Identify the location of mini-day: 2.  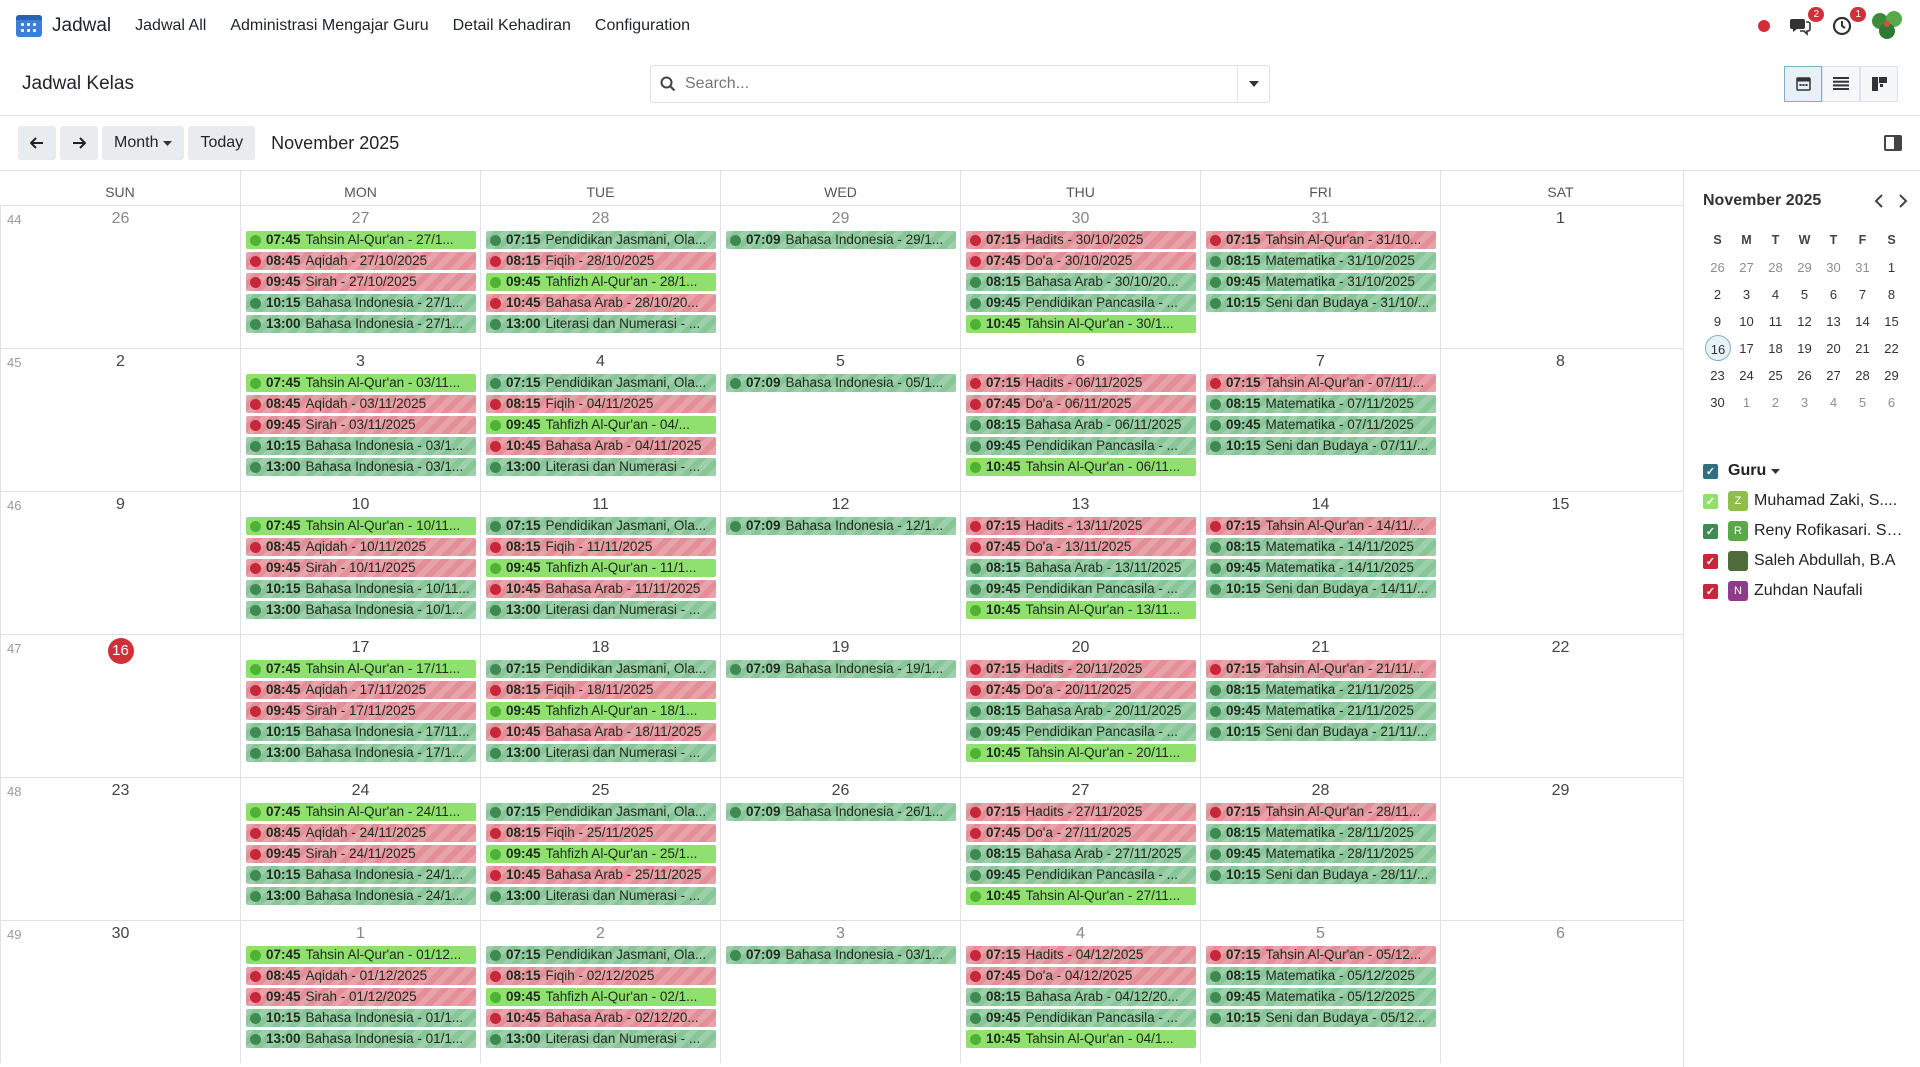
(1717, 294).